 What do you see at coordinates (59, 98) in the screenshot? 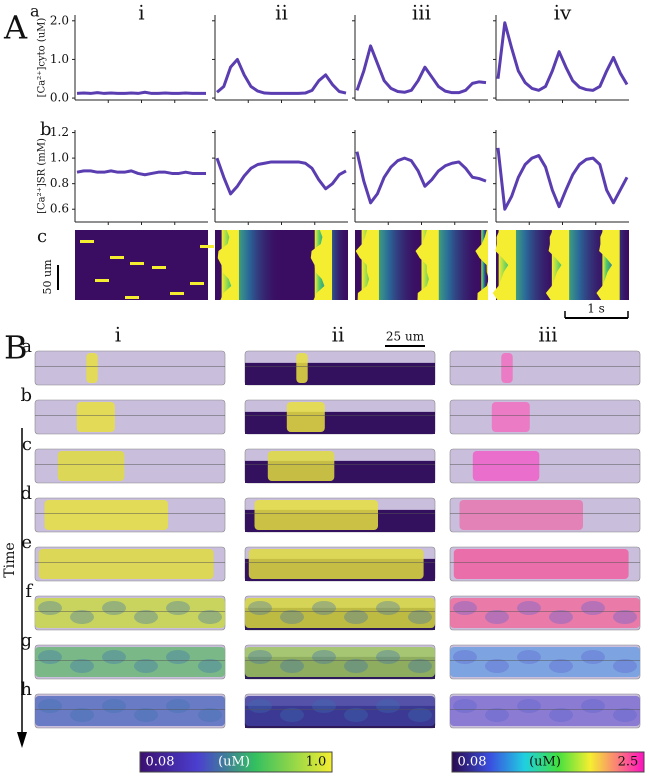
I see `y-tick-label: 0.0` at bounding box center [59, 98].